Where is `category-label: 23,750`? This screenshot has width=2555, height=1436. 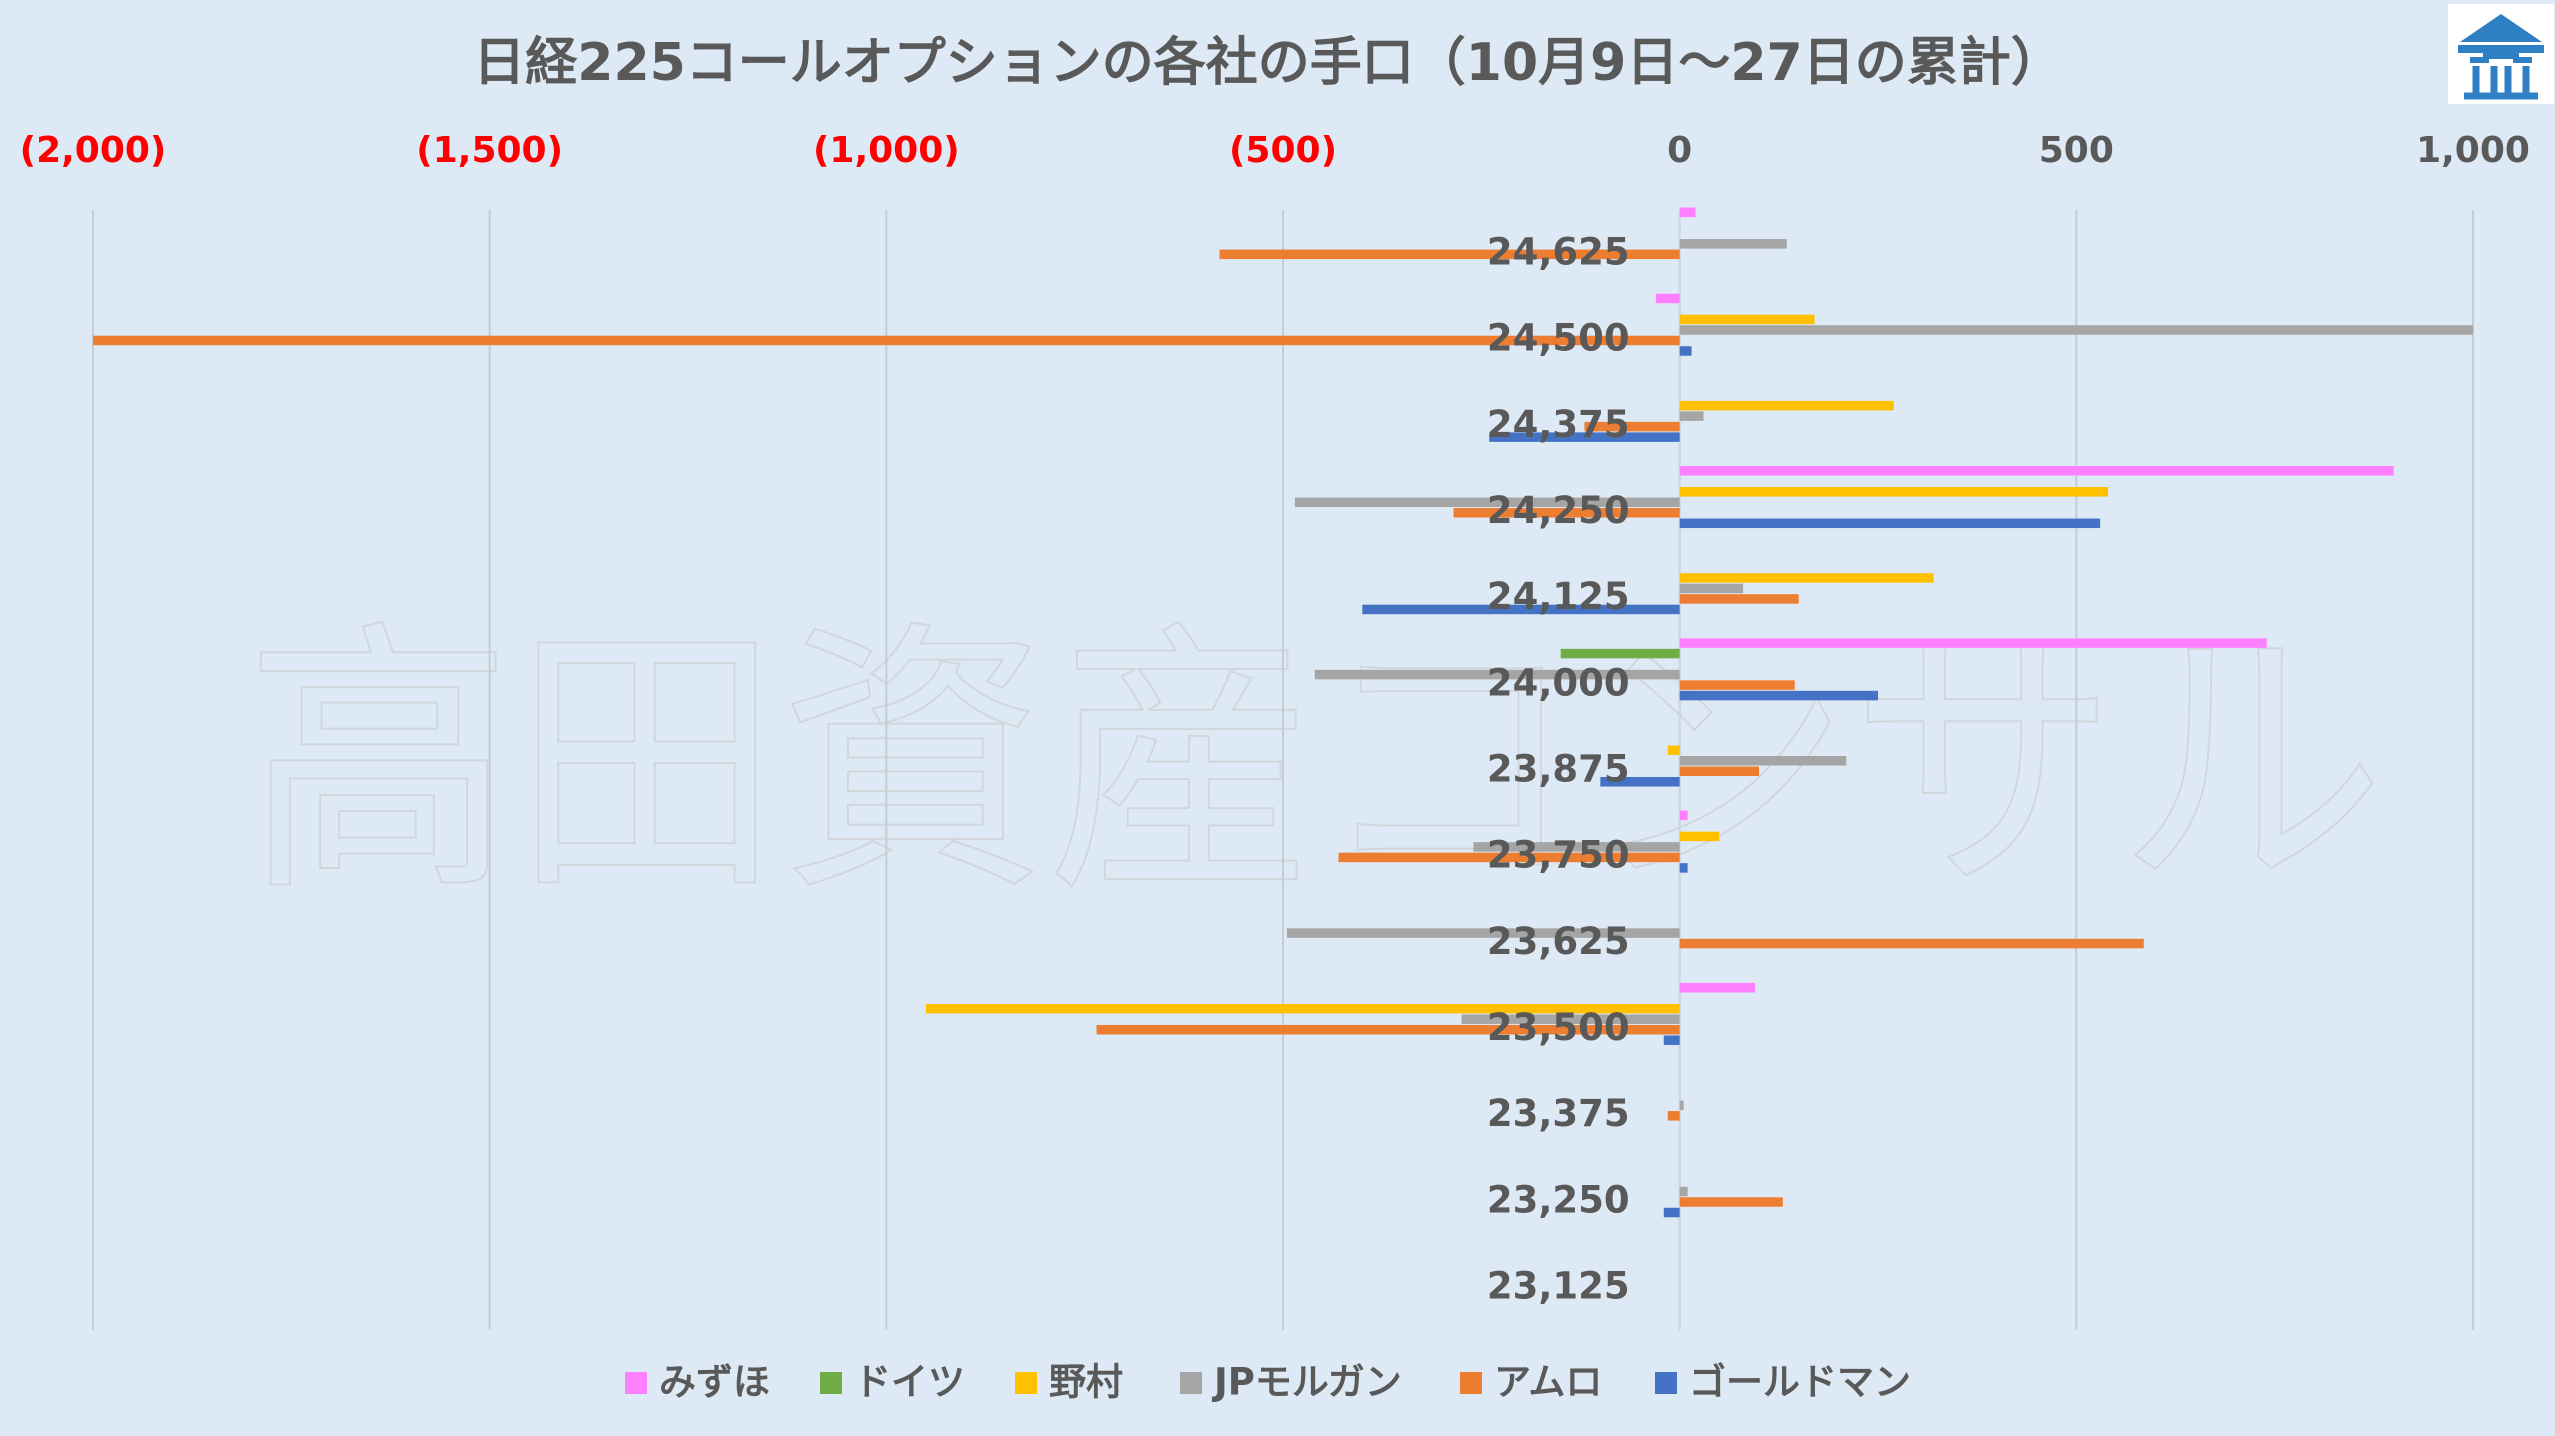
category-label: 23,750 is located at coordinates (1558, 855).